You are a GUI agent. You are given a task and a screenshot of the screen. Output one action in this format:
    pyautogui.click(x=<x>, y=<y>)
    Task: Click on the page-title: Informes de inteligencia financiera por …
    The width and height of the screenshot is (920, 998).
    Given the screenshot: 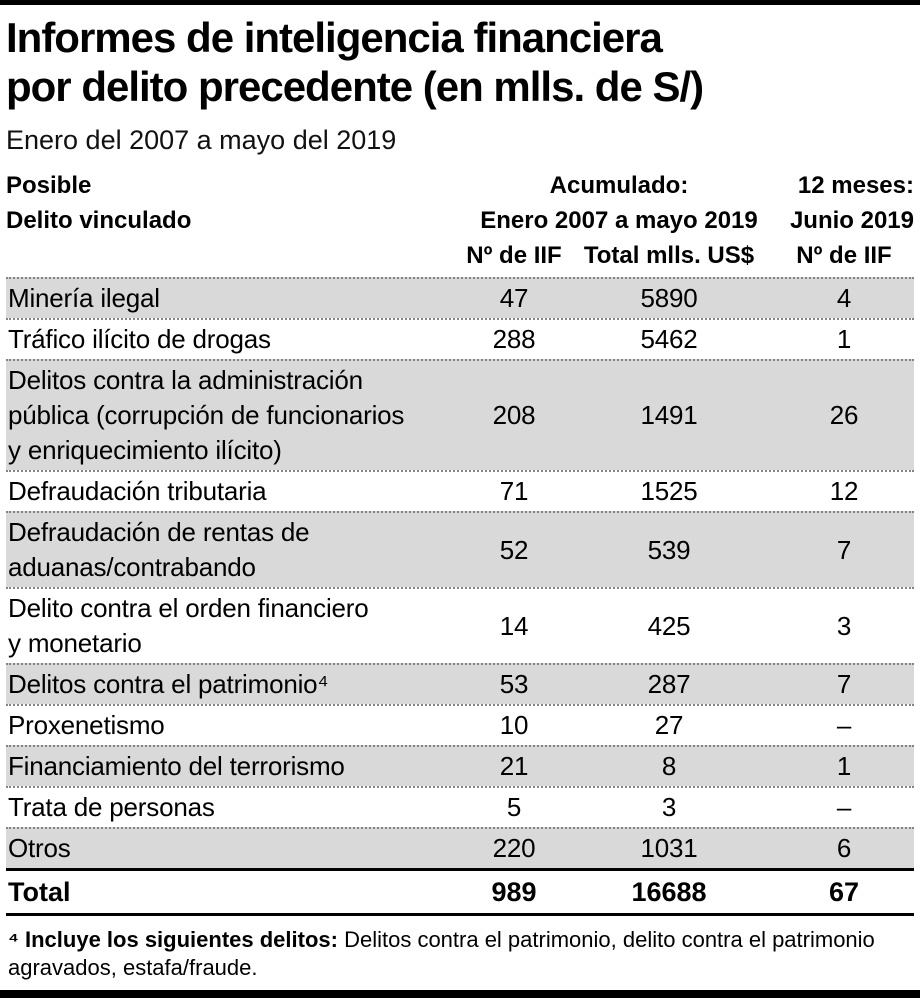 What is the action you would take?
    pyautogui.click(x=355, y=62)
    